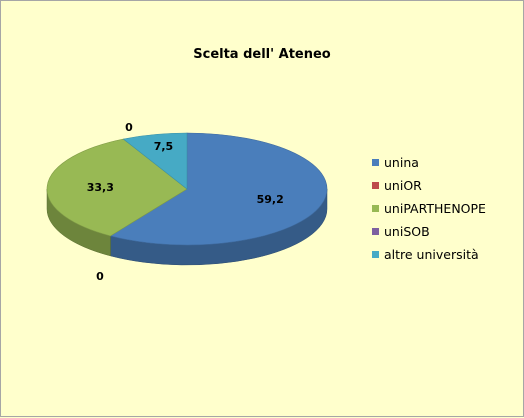 The width and height of the screenshot is (524, 418). What do you see at coordinates (407, 231) in the screenshot?
I see `legend-label: uniSOB` at bounding box center [407, 231].